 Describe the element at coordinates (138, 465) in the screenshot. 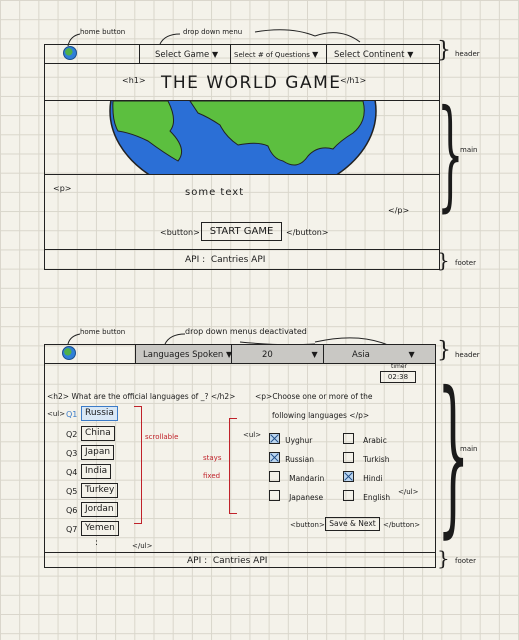

I see `scrollable-bracket` at that location.